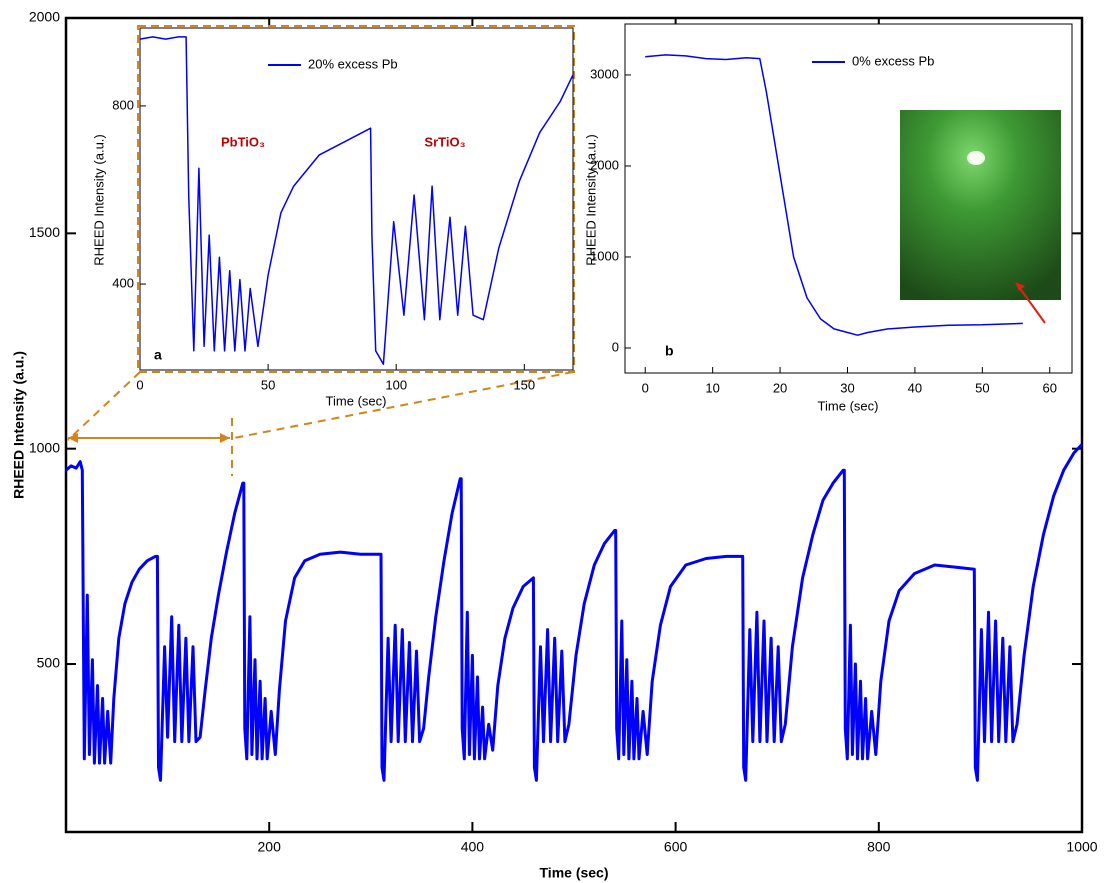 This screenshot has width=1104, height=883. I want to click on panel-label: b, so click(669, 351).